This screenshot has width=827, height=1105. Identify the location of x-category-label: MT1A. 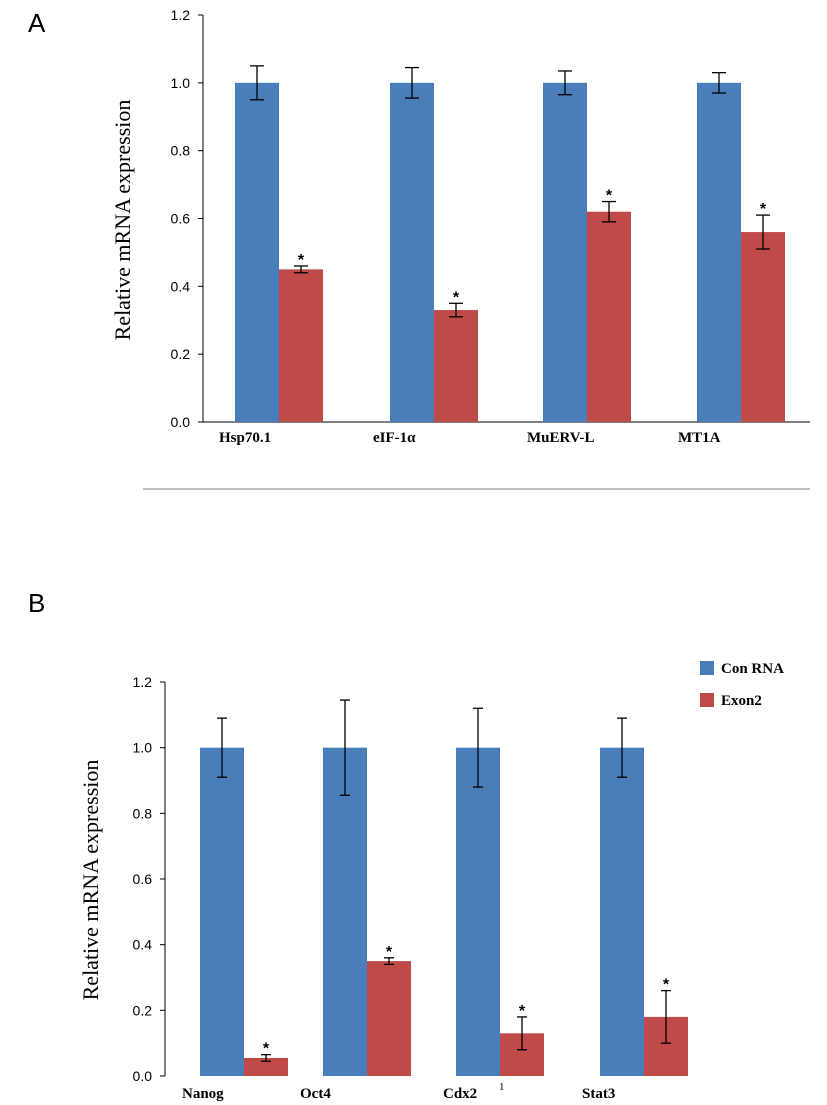
(699, 438).